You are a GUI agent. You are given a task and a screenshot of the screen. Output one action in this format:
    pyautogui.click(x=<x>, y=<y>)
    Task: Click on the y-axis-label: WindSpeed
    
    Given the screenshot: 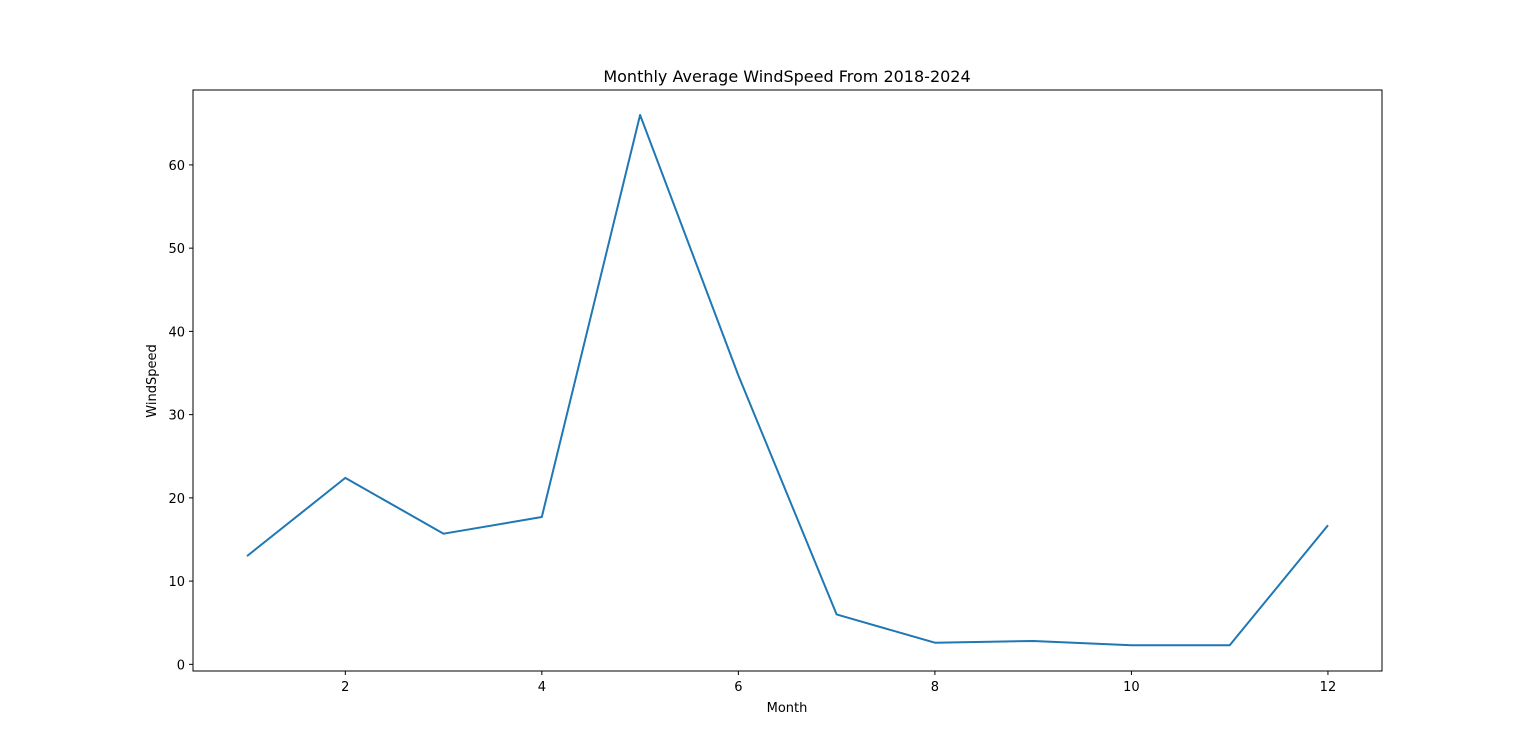 What is the action you would take?
    pyautogui.click(x=152, y=380)
    